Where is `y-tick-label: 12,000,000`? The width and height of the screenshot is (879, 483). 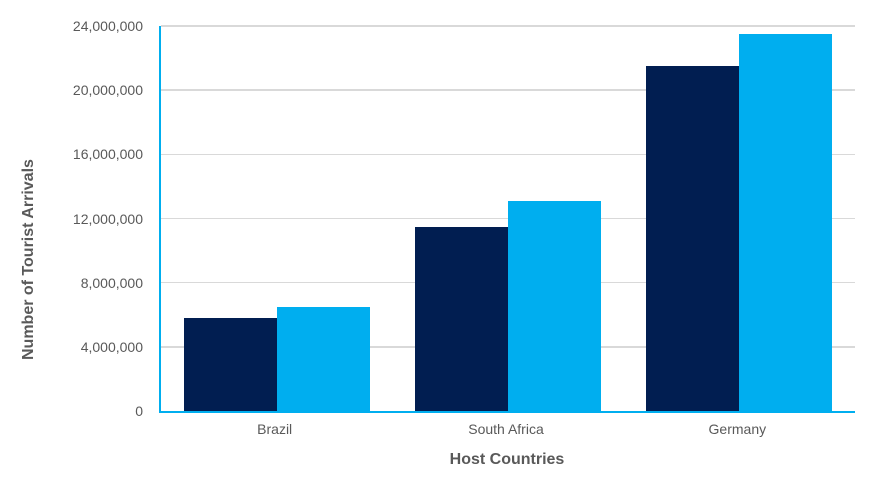
y-tick-label: 12,000,000 is located at coordinates (107, 218).